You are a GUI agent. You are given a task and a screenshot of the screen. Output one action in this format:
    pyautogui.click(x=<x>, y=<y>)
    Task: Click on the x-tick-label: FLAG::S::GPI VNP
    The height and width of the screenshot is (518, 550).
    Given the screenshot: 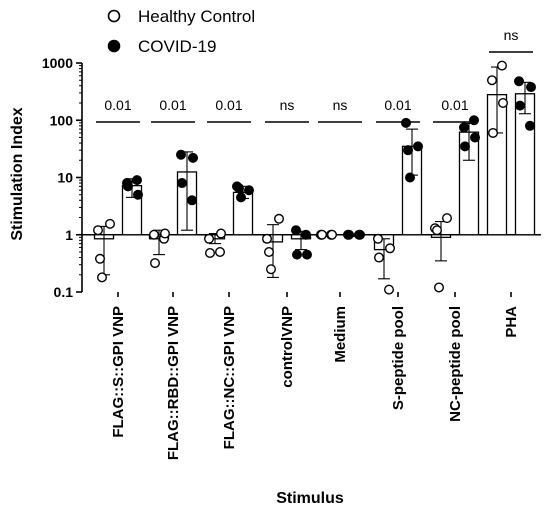 What is the action you would take?
    pyautogui.click(x=118, y=372)
    